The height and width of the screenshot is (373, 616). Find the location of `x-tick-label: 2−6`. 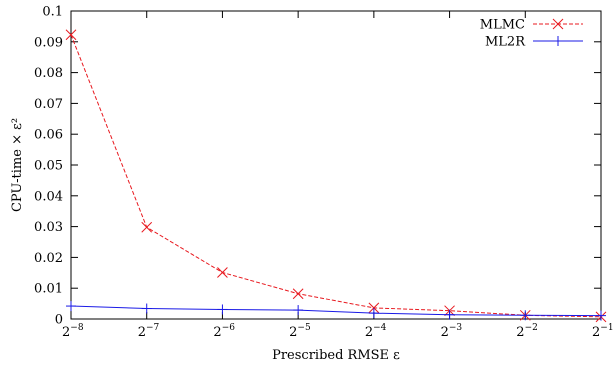

x-tick-label: 2−6 is located at coordinates (224, 331).